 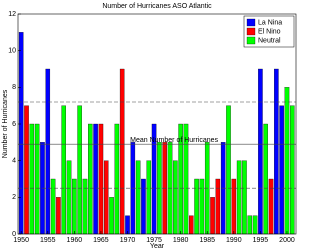 What do you see at coordinates (14, 161) in the screenshot?
I see `y-tick-label: 4` at bounding box center [14, 161].